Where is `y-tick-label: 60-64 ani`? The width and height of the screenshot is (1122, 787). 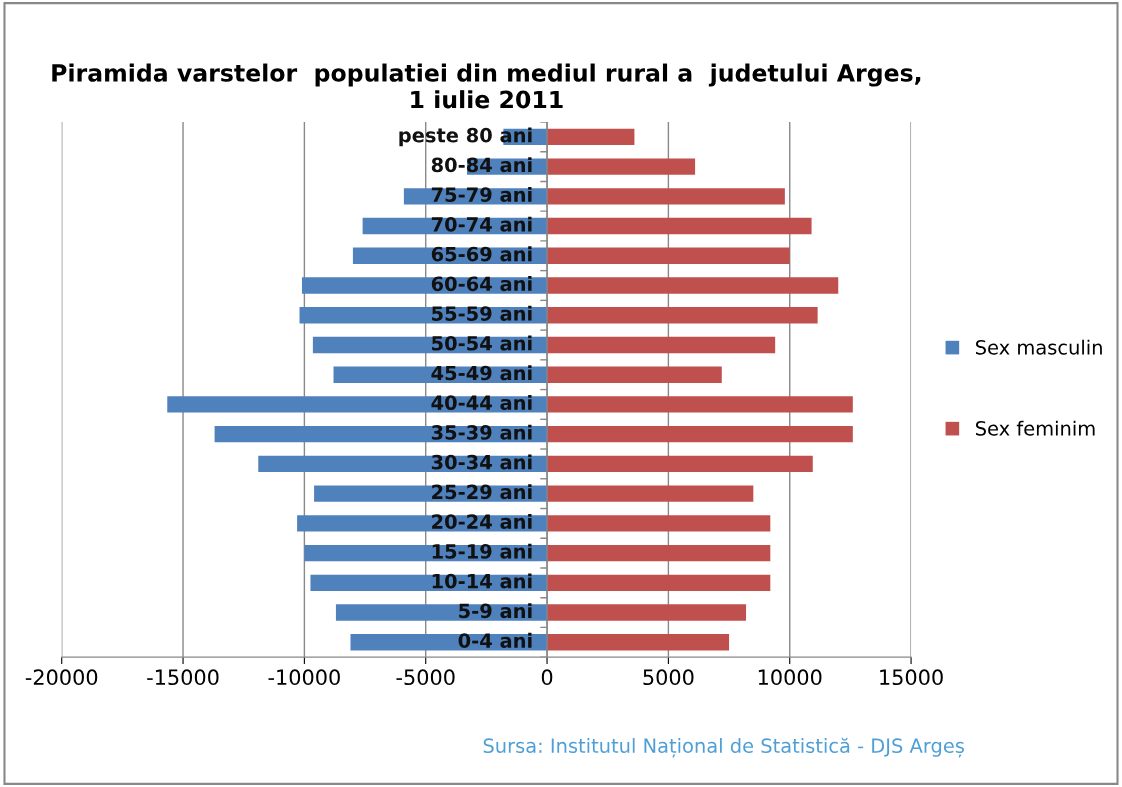
y-tick-label: 60-64 ani is located at coordinates (481, 284).